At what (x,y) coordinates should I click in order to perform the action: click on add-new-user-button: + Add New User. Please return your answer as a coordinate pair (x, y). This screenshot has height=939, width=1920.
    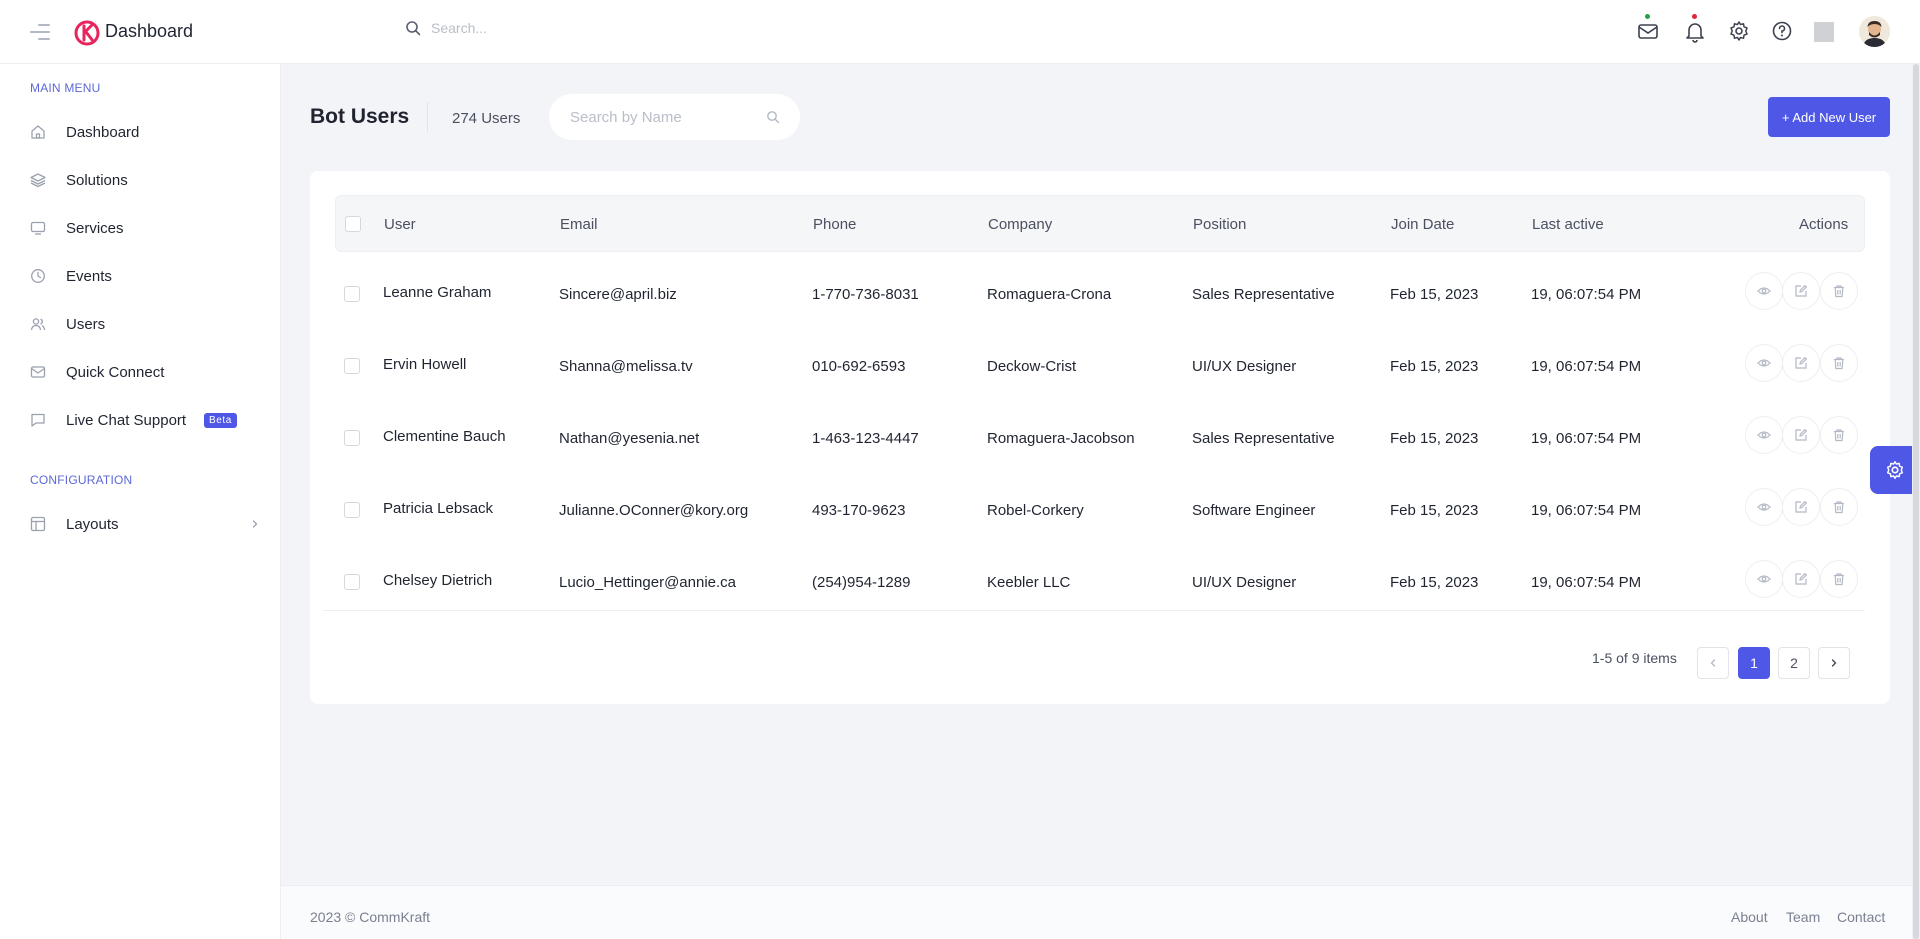
    Looking at the image, I should click on (1829, 117).